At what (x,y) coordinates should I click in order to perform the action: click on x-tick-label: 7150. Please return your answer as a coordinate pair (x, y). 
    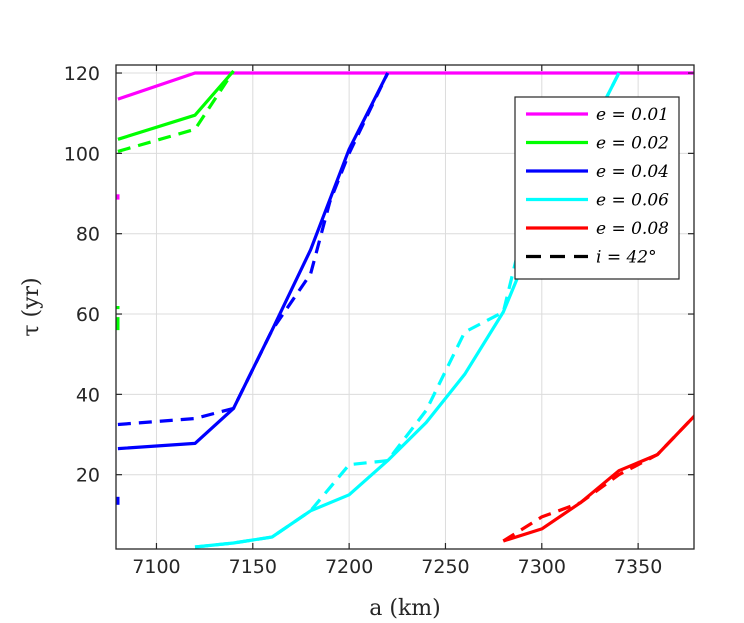
    Looking at the image, I should click on (253, 567).